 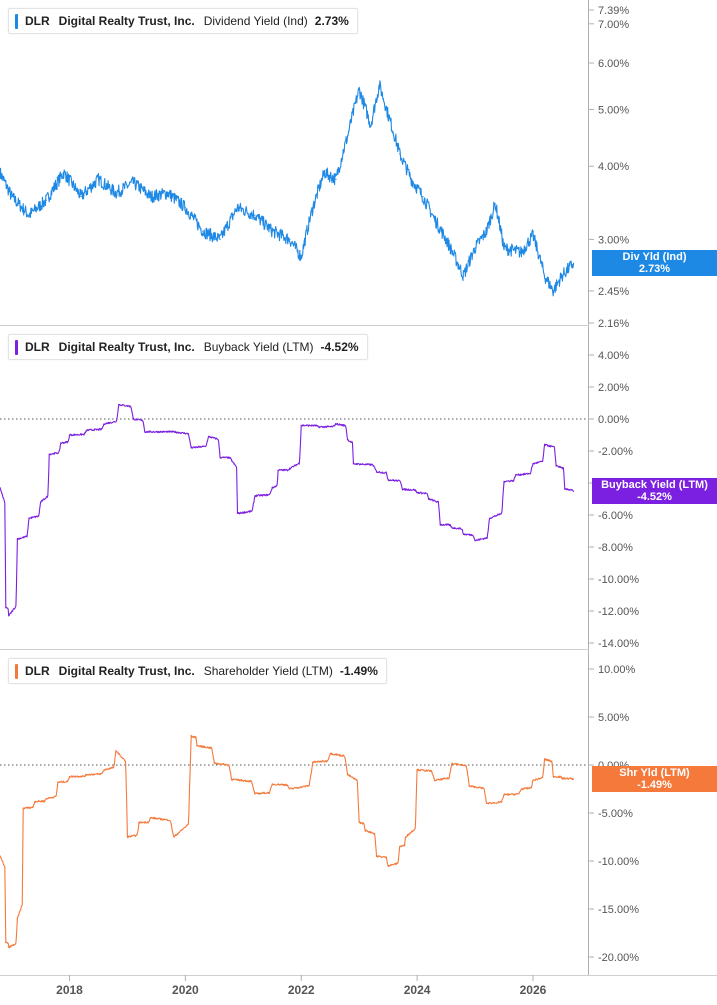 I want to click on y-tick-label: 2.45%, so click(x=613, y=292).